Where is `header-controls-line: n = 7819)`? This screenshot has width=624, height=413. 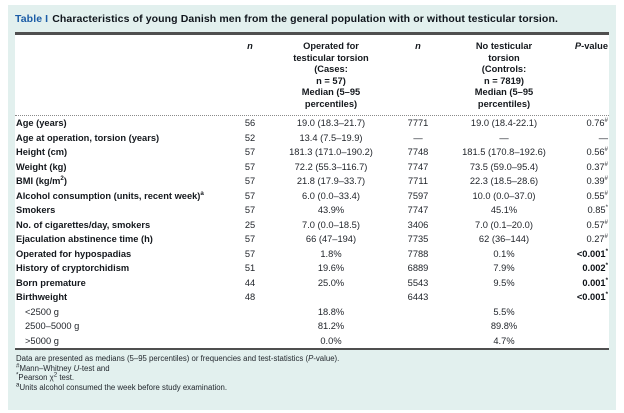
header-controls-line: n = 7819) is located at coordinates (504, 80).